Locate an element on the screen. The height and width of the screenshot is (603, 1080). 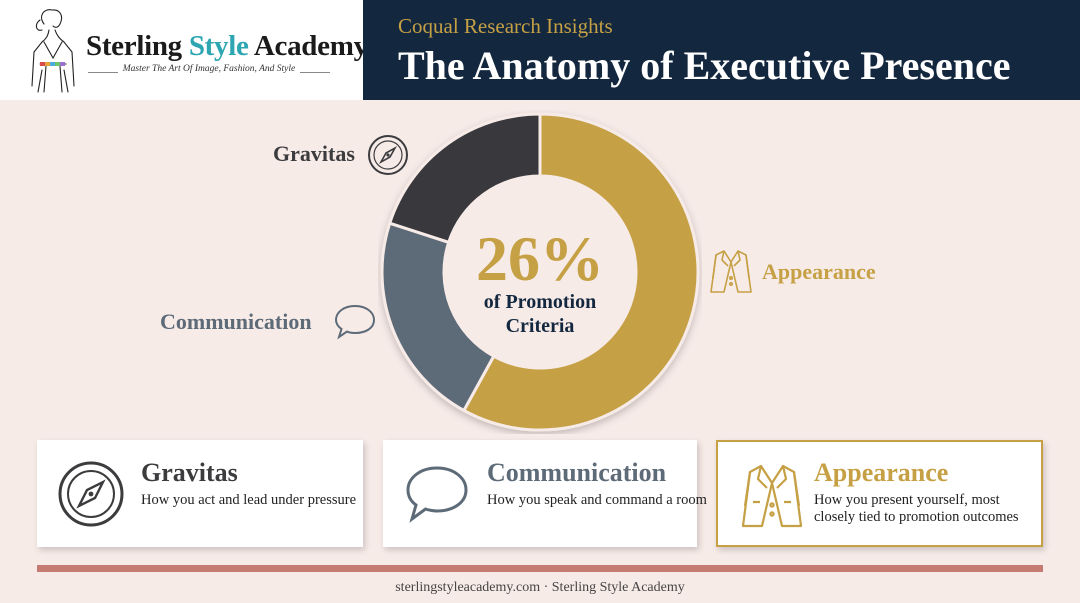
donut-hole is located at coordinates (540, 272).